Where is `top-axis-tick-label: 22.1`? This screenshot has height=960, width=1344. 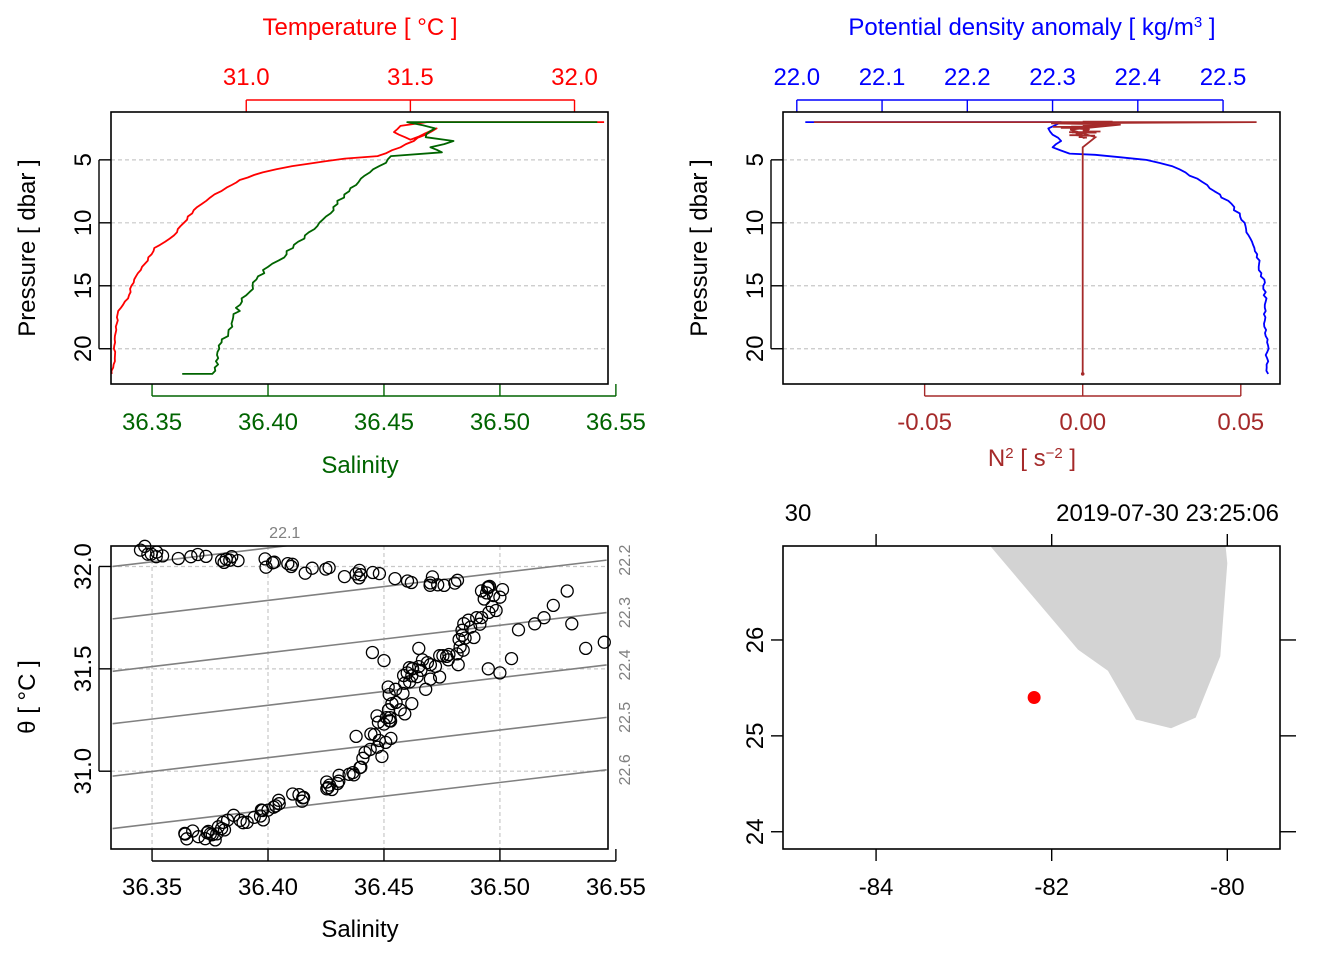
top-axis-tick-label: 22.1 is located at coordinates (882, 77).